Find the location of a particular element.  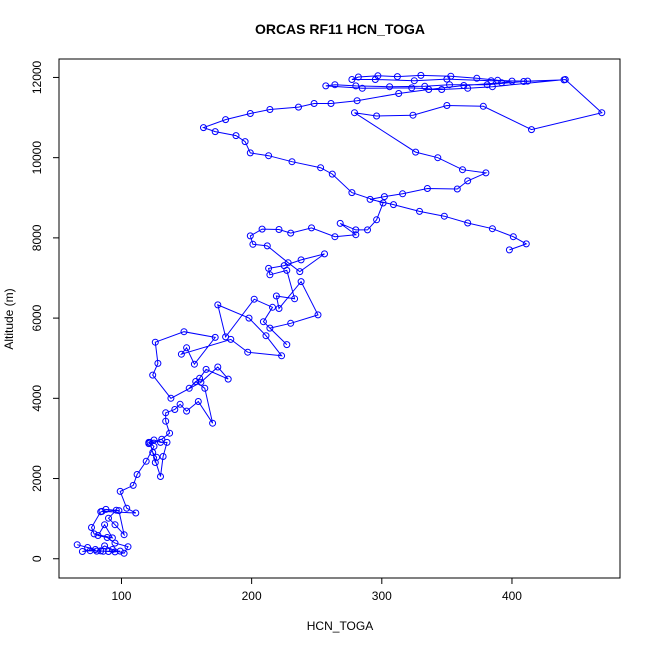

y-tick-label: 4000 is located at coordinates (37, 398).